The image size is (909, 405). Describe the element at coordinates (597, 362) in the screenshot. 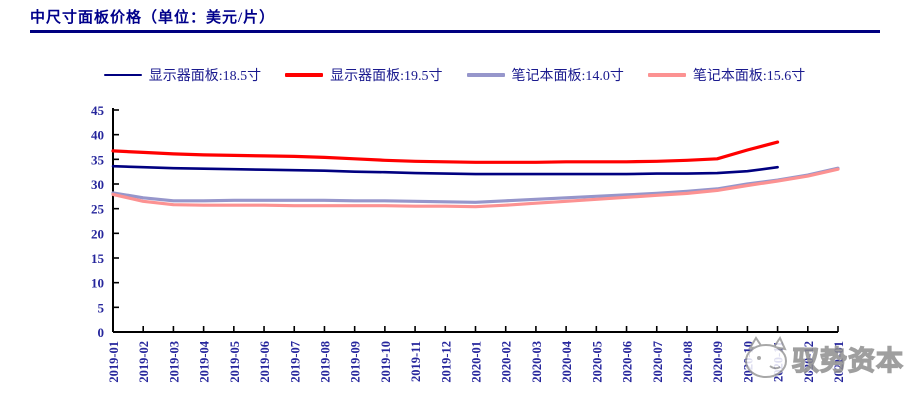

I see `x-tick-label: 2020-05` at that location.